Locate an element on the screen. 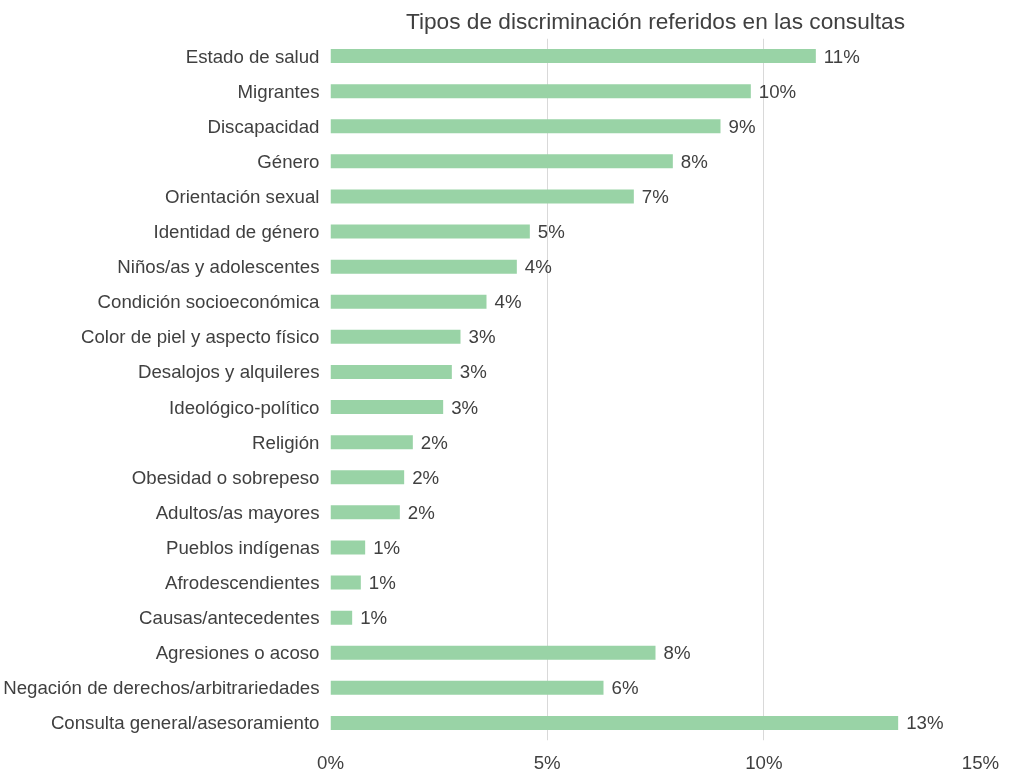 The height and width of the screenshot is (780, 1019). data-label: 9% is located at coordinates (742, 126).